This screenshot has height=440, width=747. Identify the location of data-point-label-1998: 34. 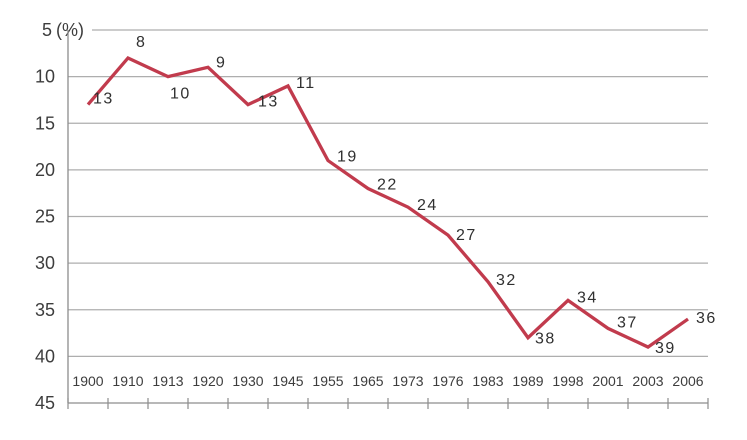
(587, 297).